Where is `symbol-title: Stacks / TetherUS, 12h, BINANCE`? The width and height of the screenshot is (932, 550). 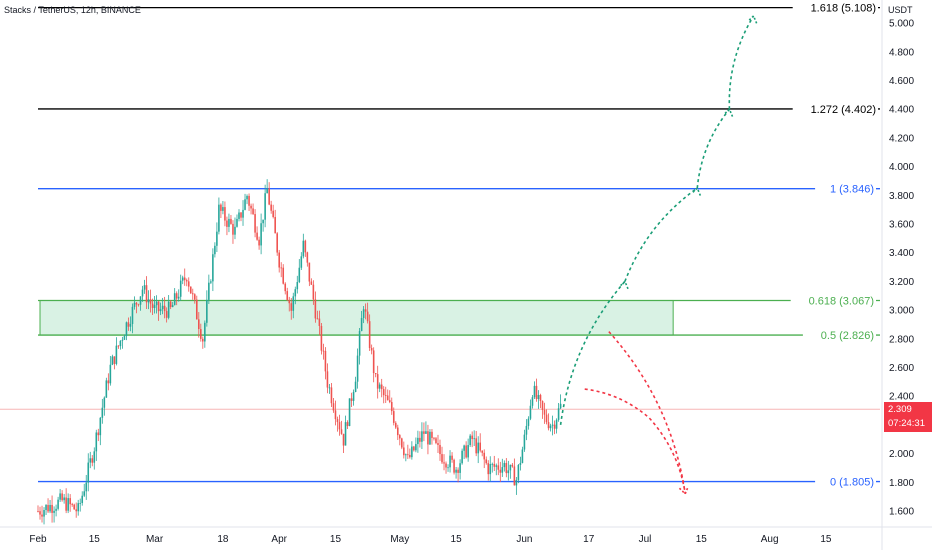 symbol-title: Stacks / TetherUS, 12h, BINANCE is located at coordinates (72, 10).